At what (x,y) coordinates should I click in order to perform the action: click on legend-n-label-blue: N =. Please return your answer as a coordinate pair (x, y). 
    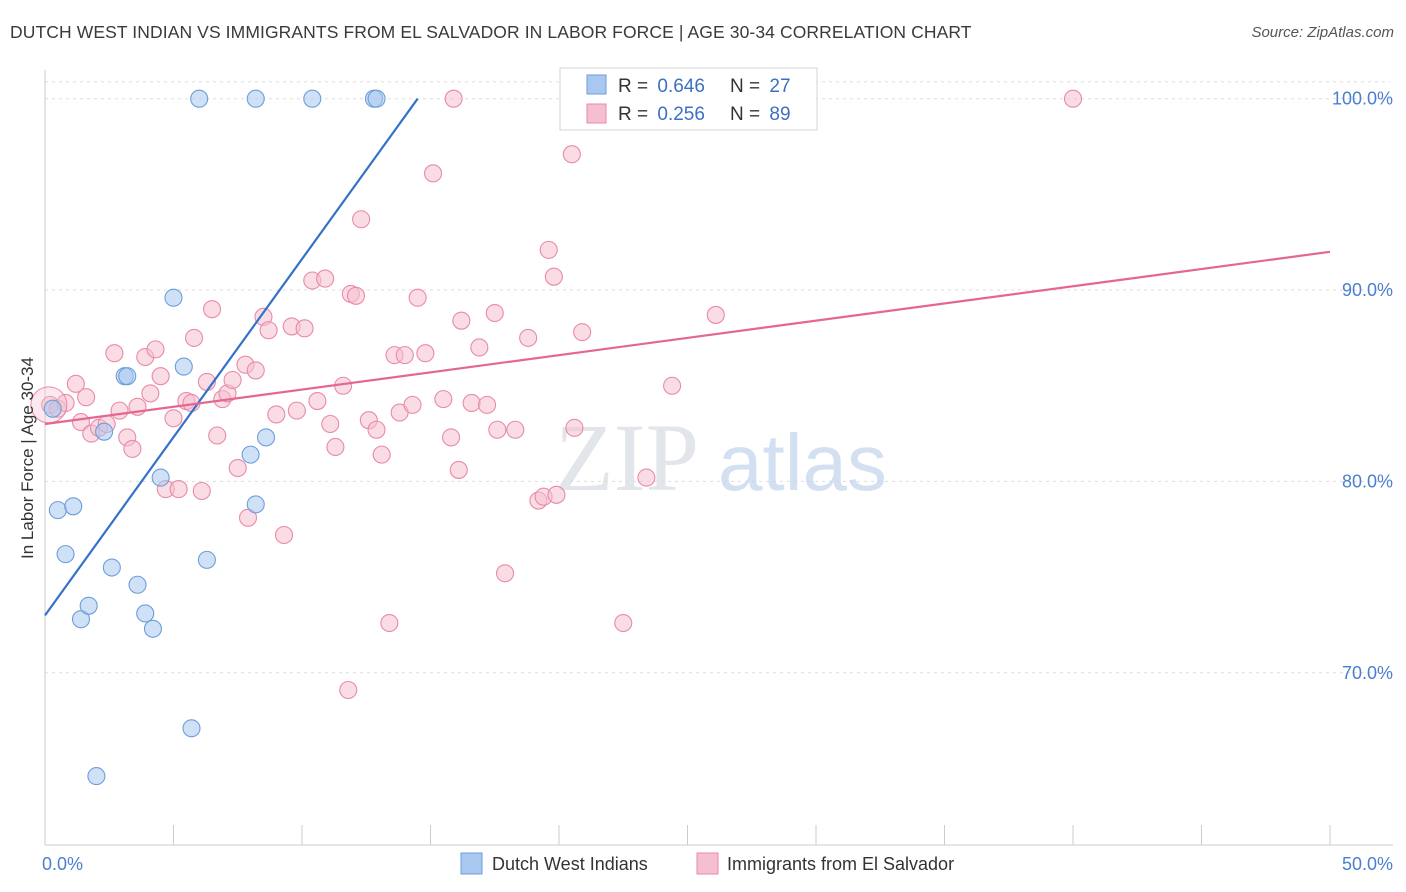
    Looking at the image, I should click on (747, 86).